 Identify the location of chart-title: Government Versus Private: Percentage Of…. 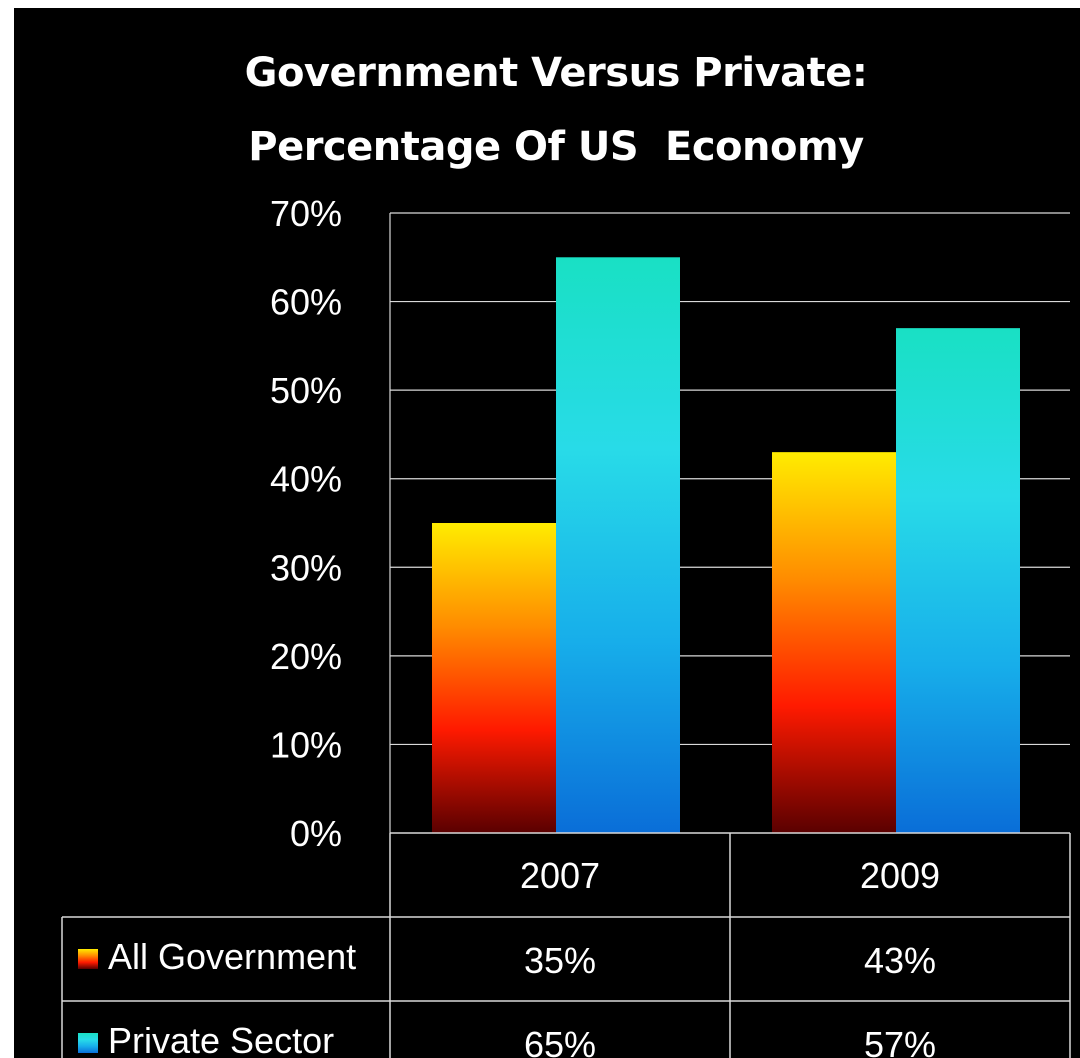
(540, 110).